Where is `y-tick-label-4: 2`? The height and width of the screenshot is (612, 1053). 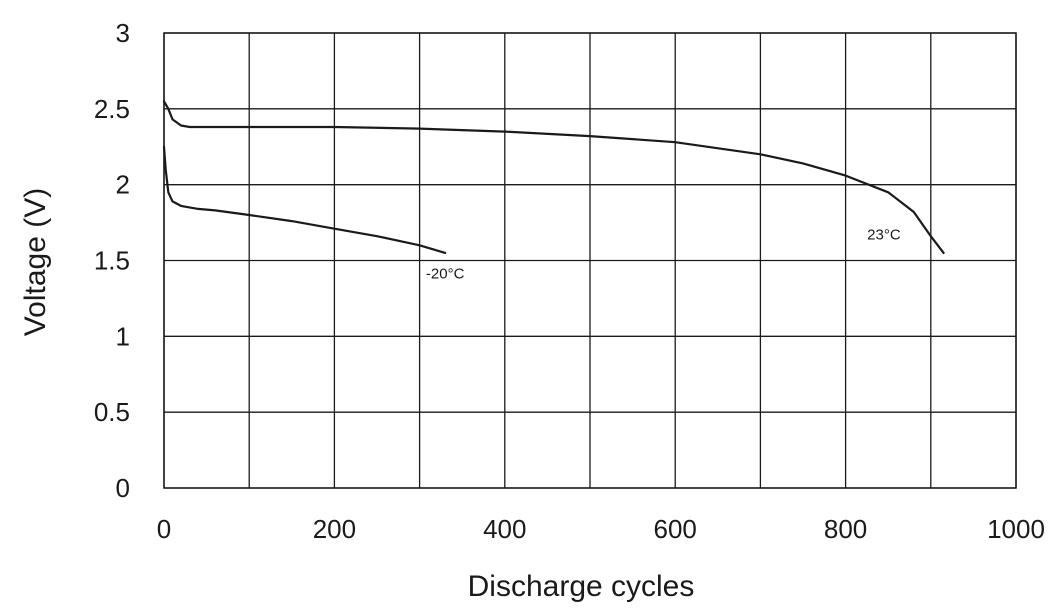 y-tick-label-4: 2 is located at coordinates (123, 185).